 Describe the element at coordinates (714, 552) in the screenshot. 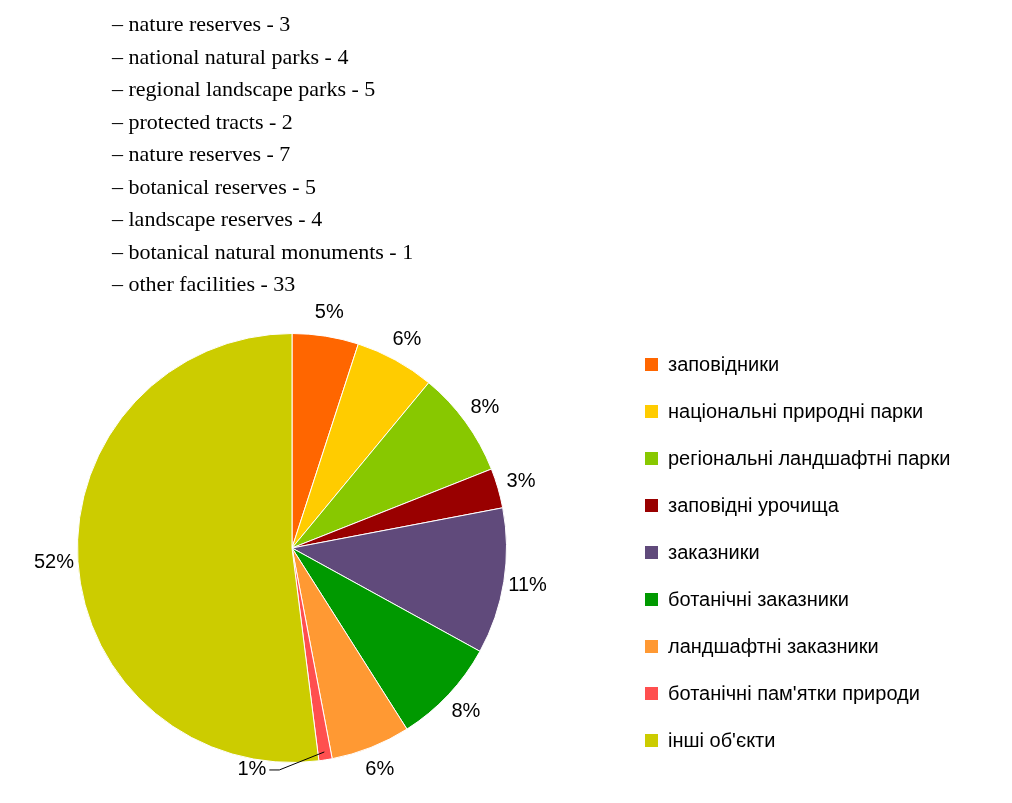

I see `legend-label: заказники` at that location.